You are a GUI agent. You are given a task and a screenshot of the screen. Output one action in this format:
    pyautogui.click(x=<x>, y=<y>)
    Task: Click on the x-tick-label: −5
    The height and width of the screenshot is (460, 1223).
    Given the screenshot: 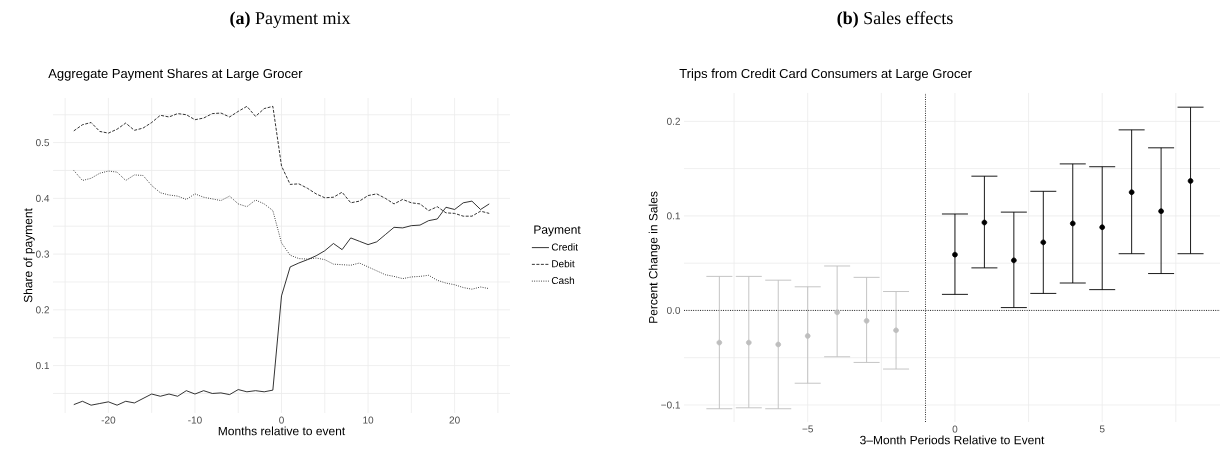 What is the action you would take?
    pyautogui.click(x=807, y=429)
    